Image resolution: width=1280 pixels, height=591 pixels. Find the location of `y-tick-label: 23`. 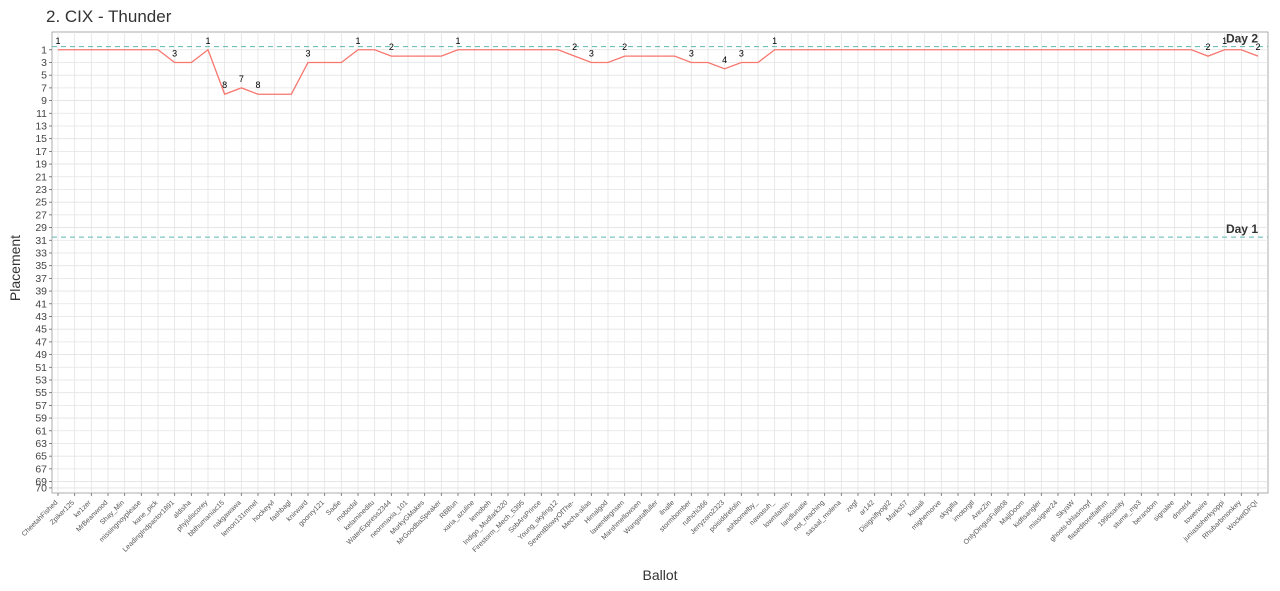

y-tick-label: 23 is located at coordinates (41, 190).